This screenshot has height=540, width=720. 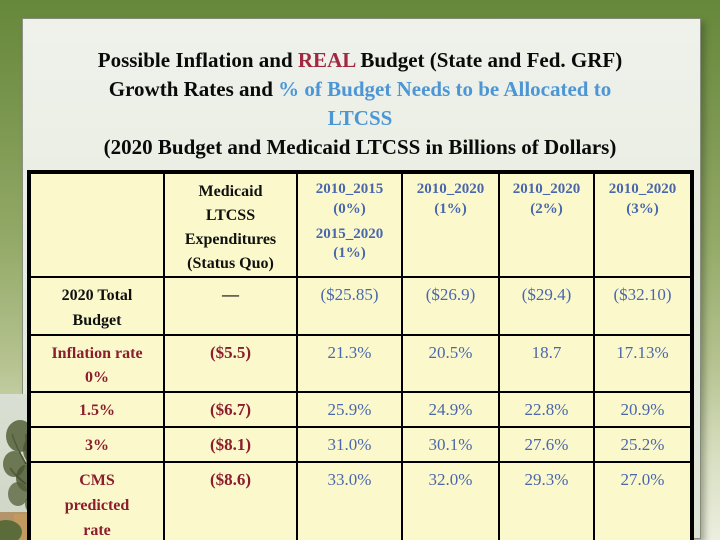 I want to click on expenditure-cell: —, so click(x=230, y=306).